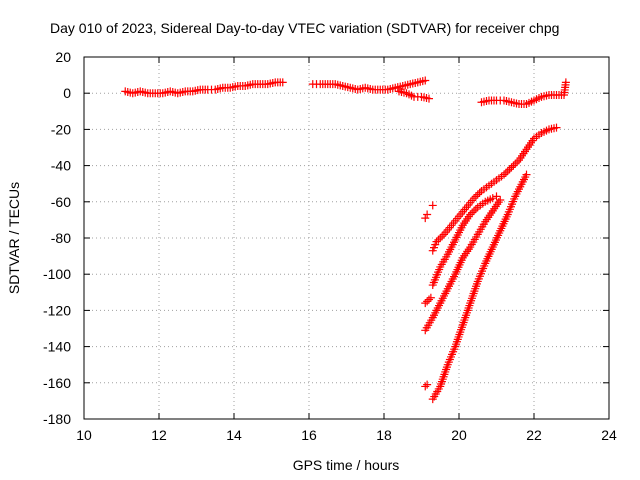 The image size is (640, 480). I want to click on y-tick-label: -180, so click(57, 419).